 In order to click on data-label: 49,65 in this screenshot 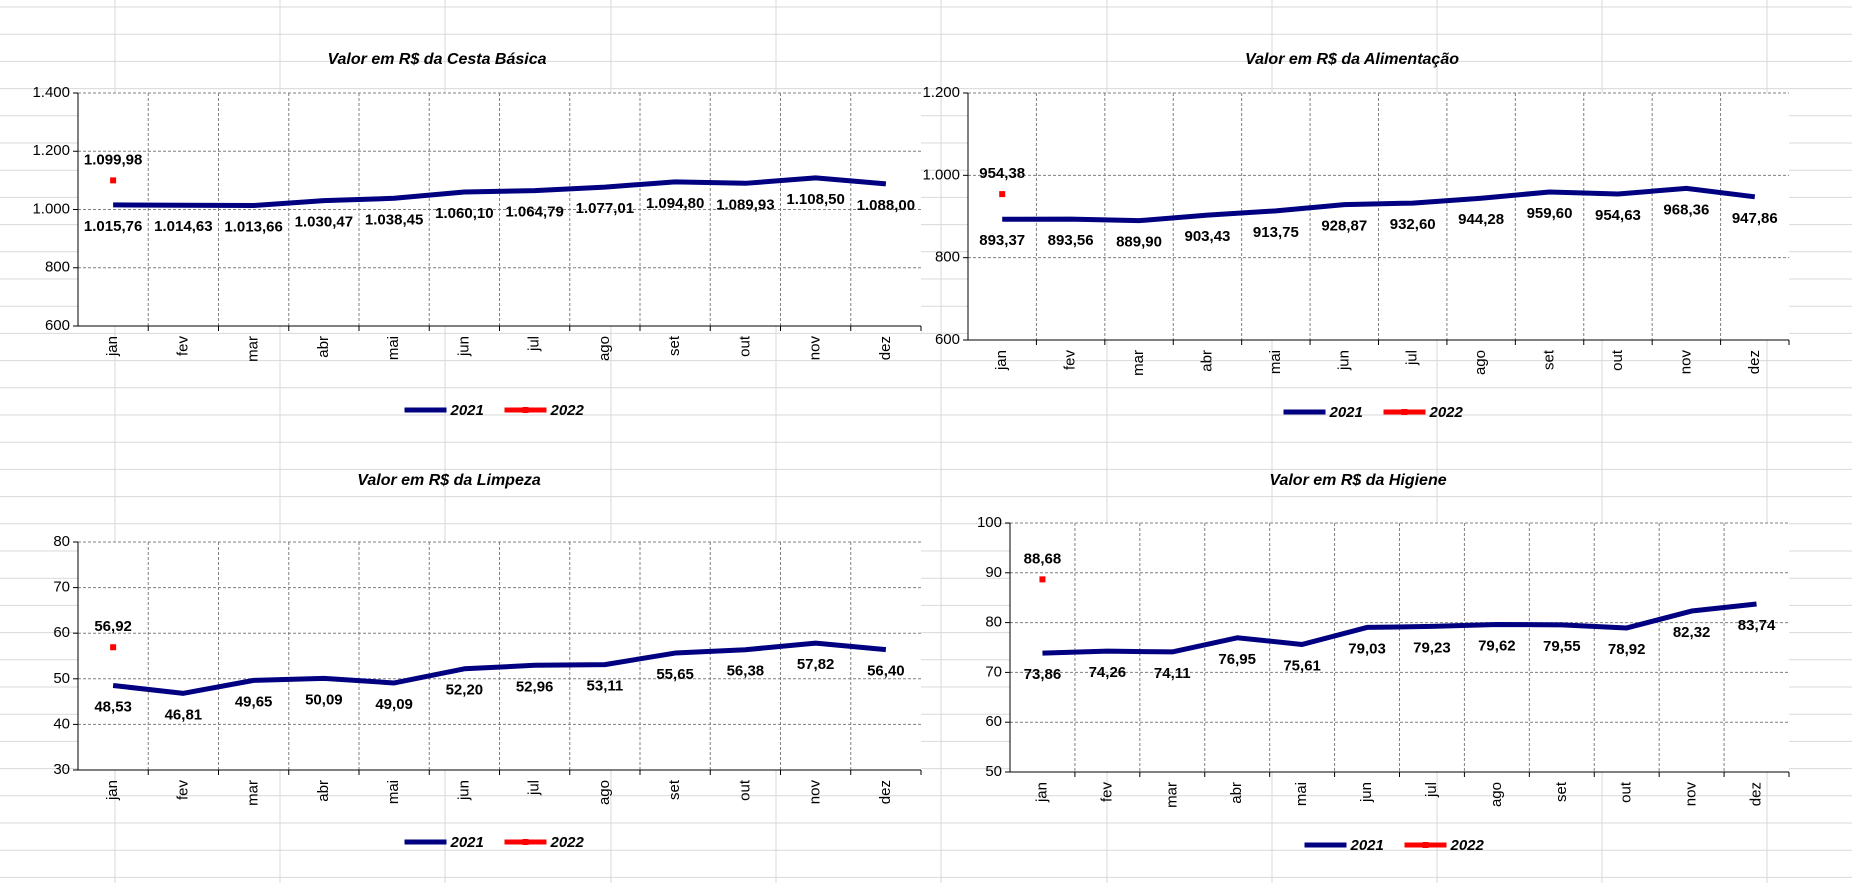, I will do `click(254, 701)`.